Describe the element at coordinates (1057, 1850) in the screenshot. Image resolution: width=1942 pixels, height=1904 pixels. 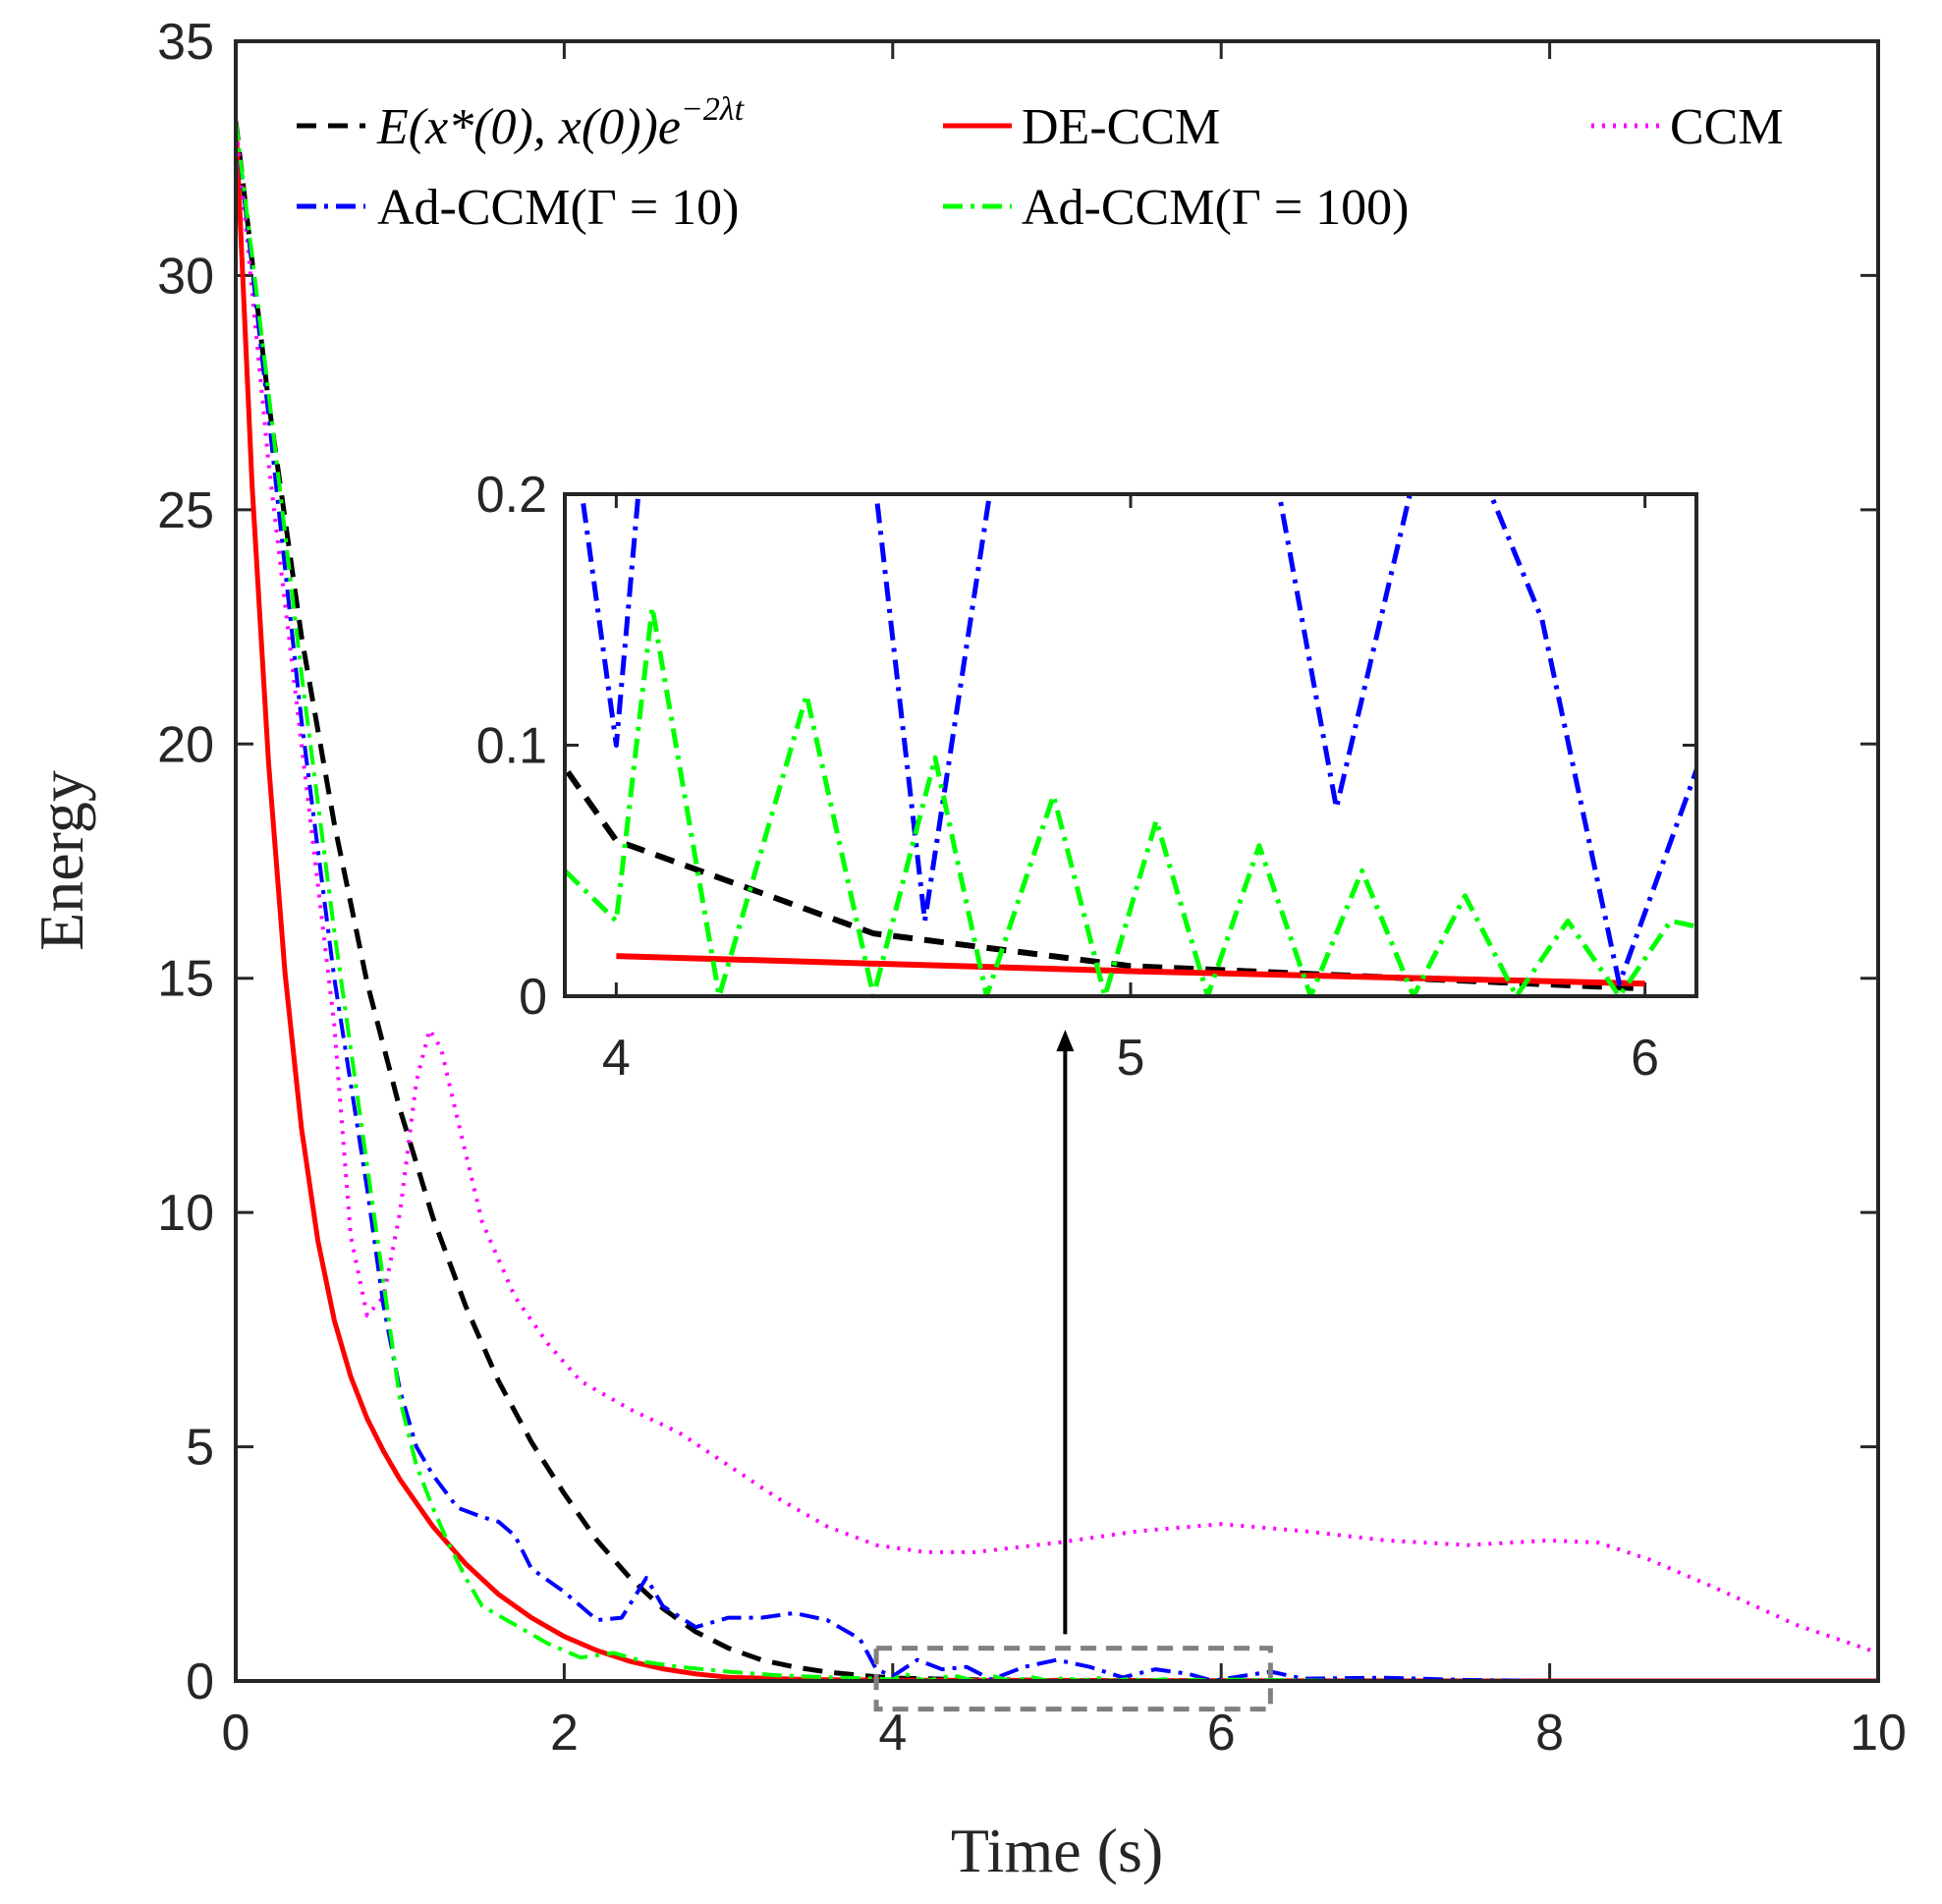
I see `x-axis-title: Time (s)` at that location.